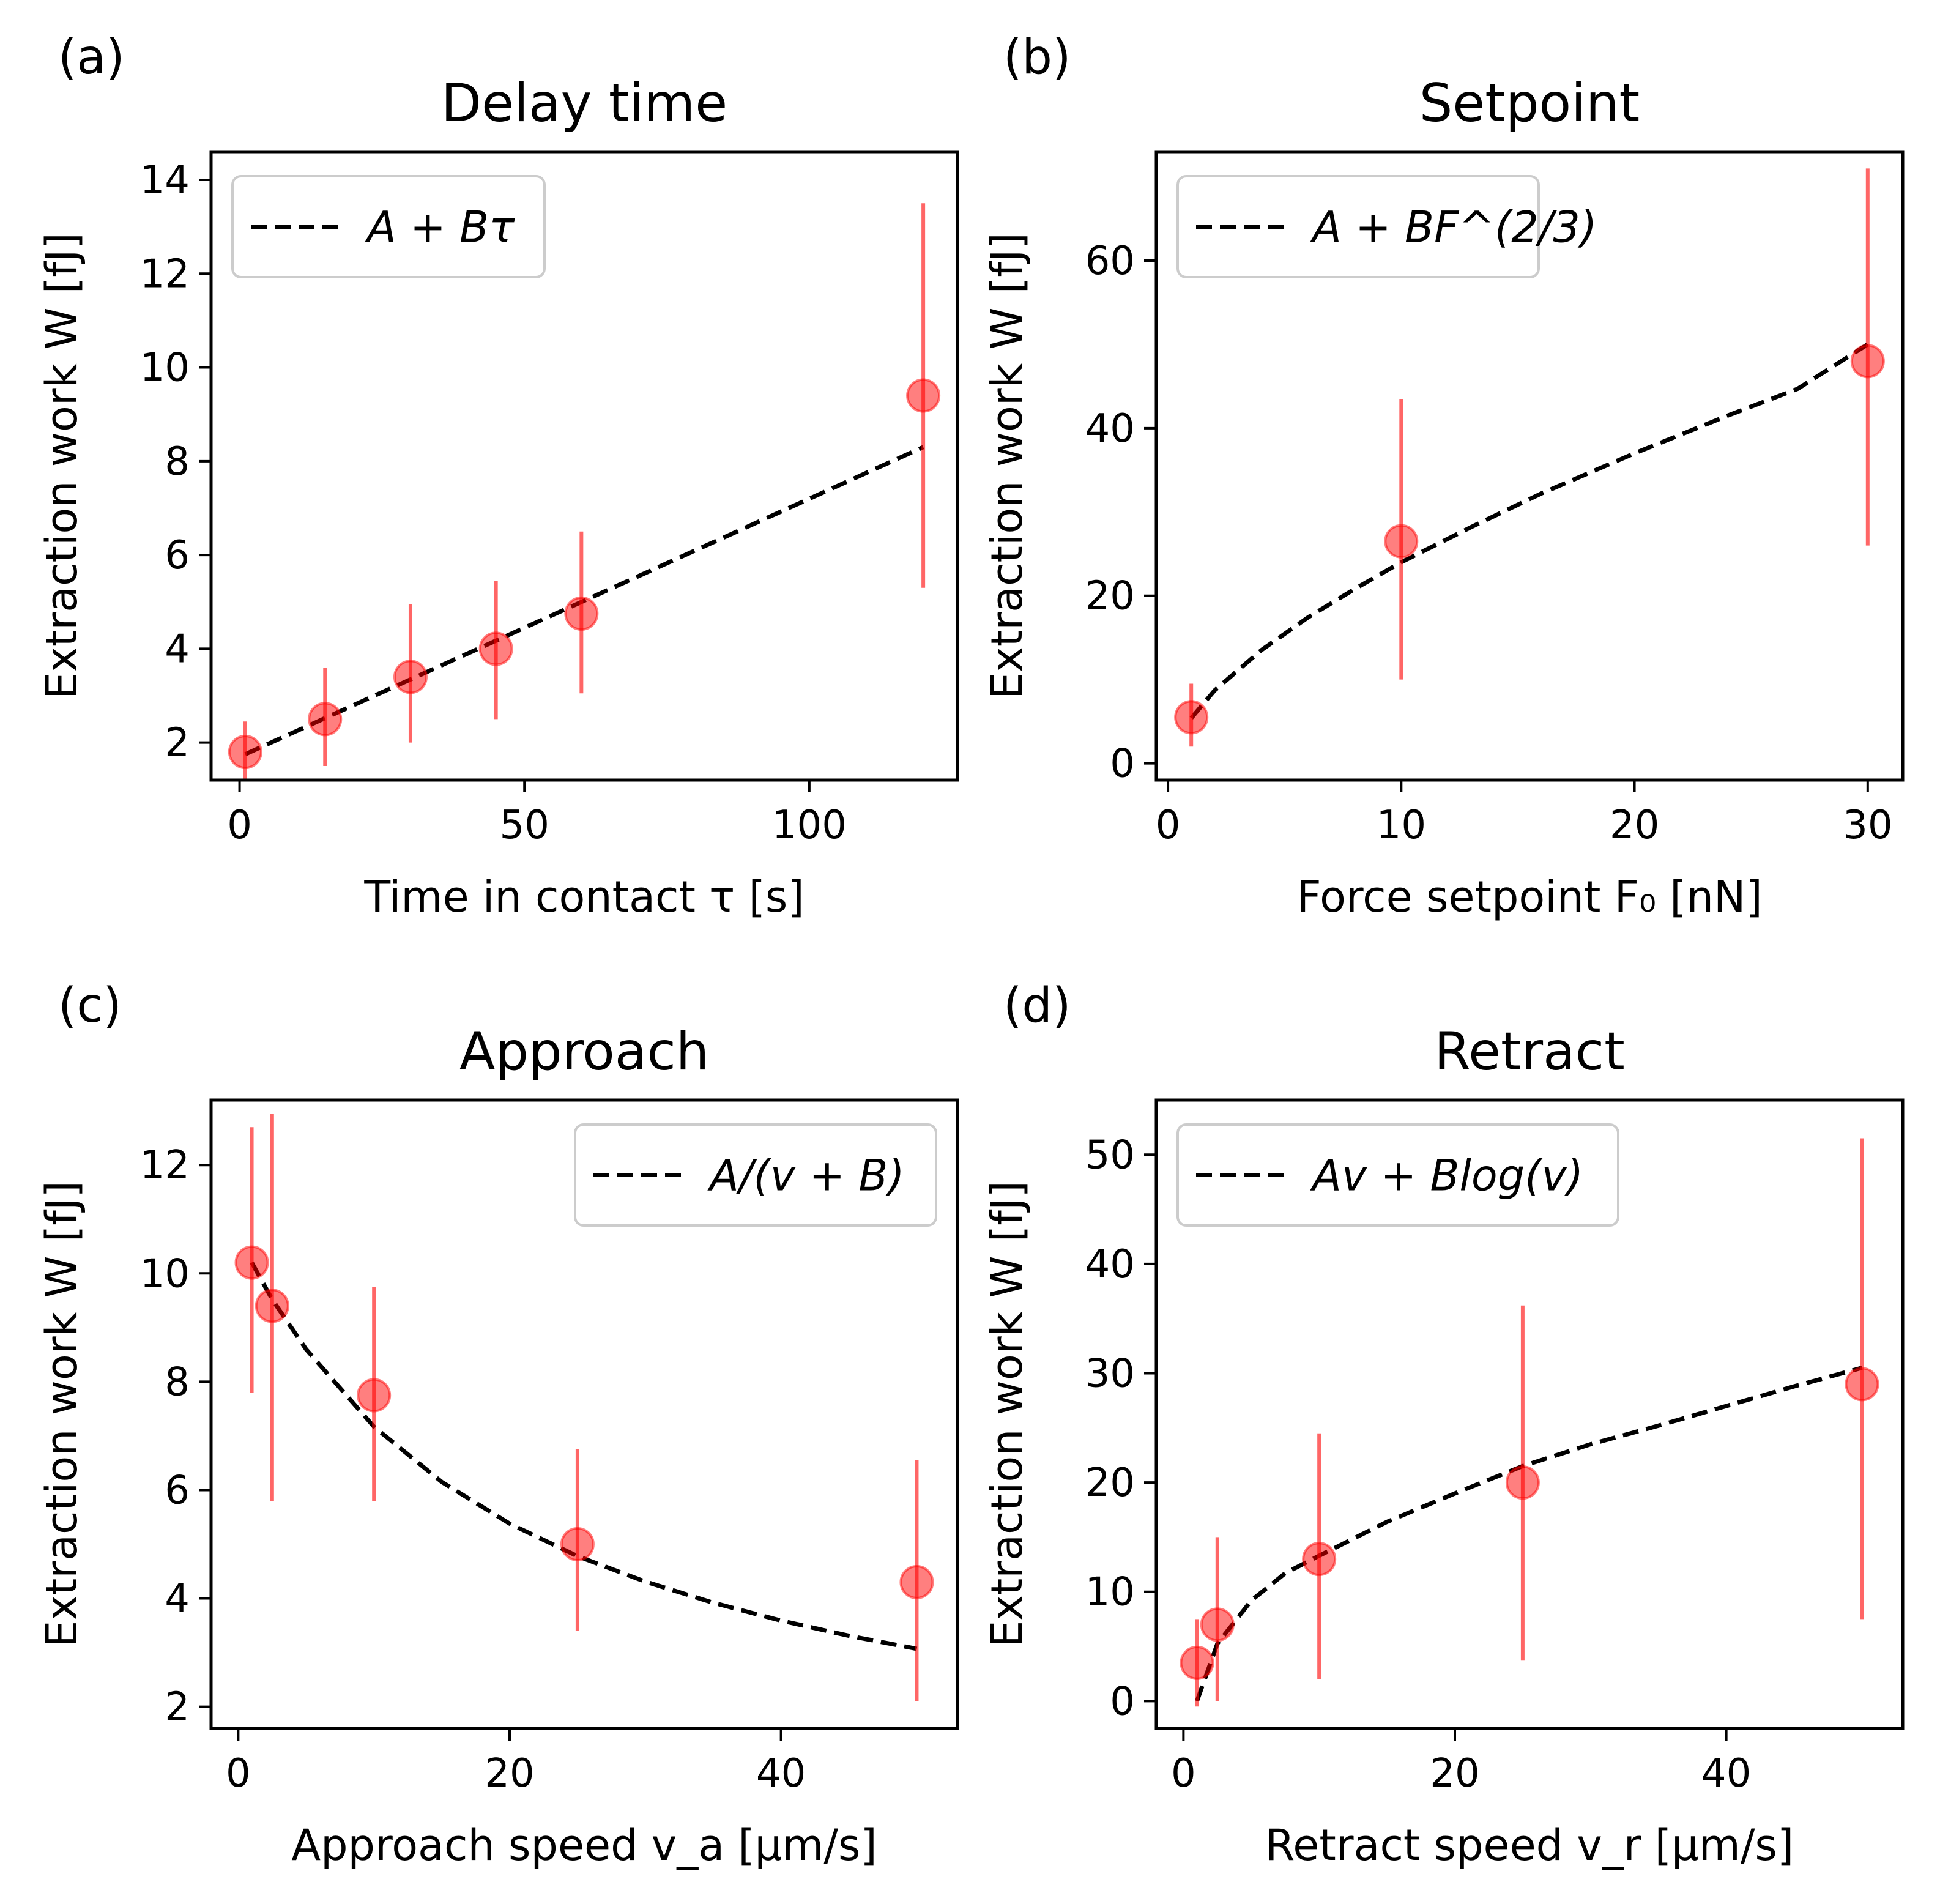  Describe the element at coordinates (584, 1051) in the screenshot. I see `panel-title: Approach` at that location.